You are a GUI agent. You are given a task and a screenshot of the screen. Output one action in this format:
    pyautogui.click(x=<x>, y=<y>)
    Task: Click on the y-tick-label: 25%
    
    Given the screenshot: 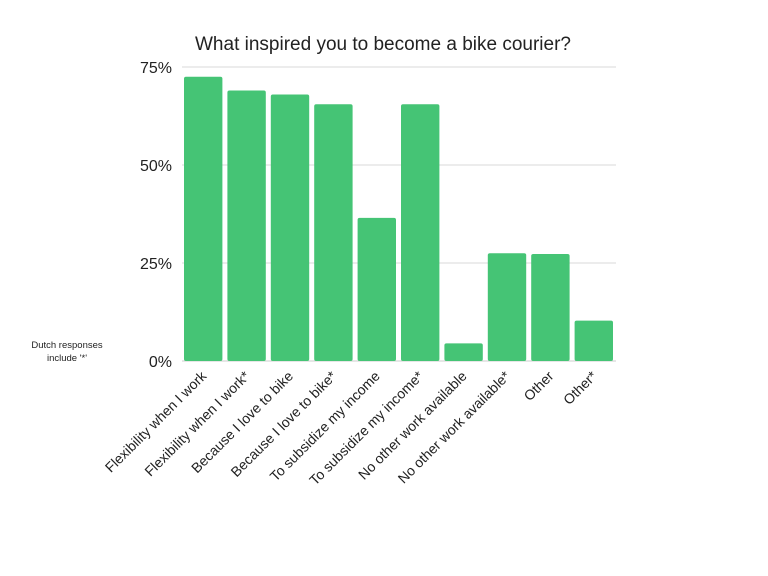 What is the action you would take?
    pyautogui.click(x=156, y=264)
    